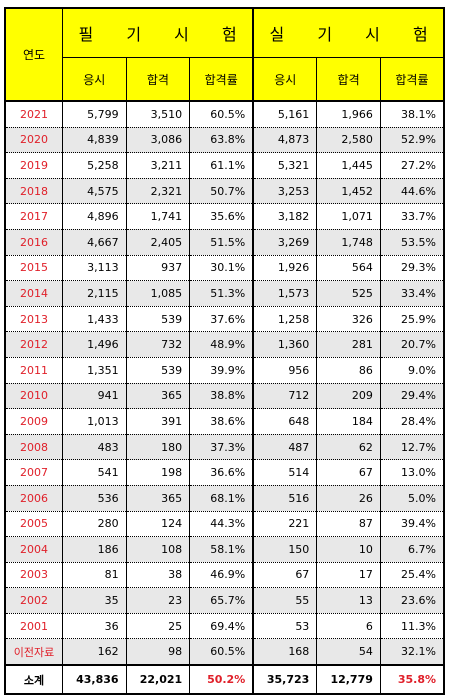 The image size is (457, 695). What do you see at coordinates (94, 114) in the screenshot?
I see `written-applicants-cell: 5,799` at bounding box center [94, 114].